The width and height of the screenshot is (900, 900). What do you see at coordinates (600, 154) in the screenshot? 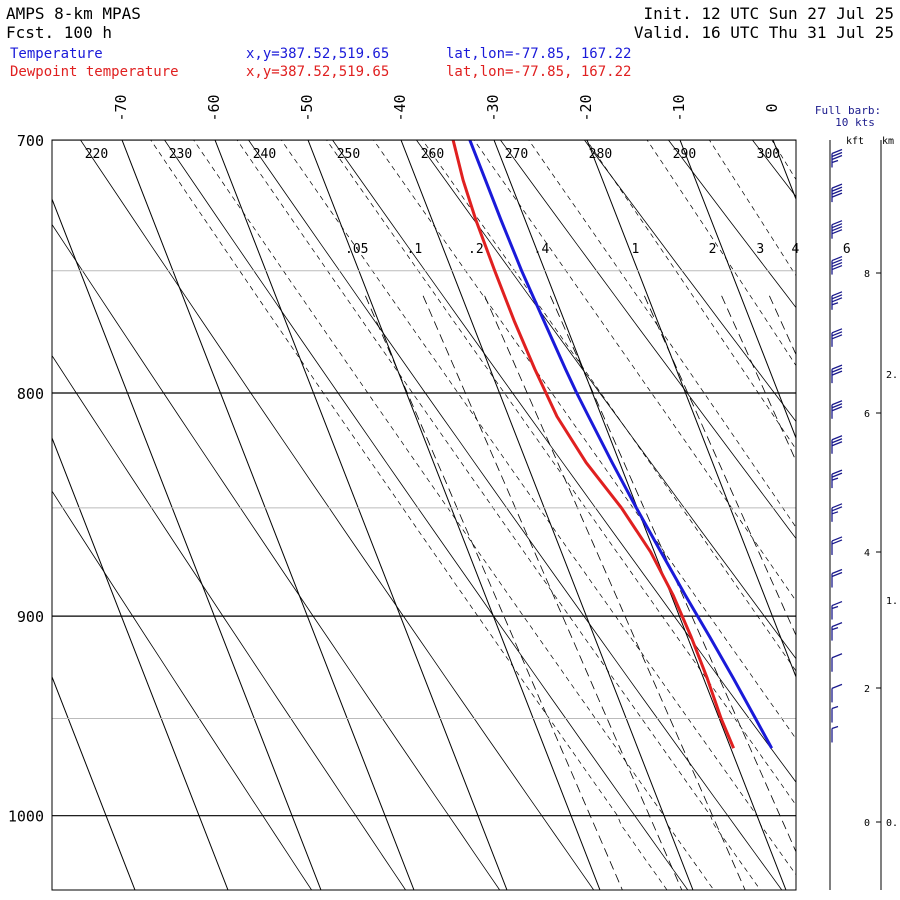
I see `theta-label: 280` at bounding box center [600, 154].